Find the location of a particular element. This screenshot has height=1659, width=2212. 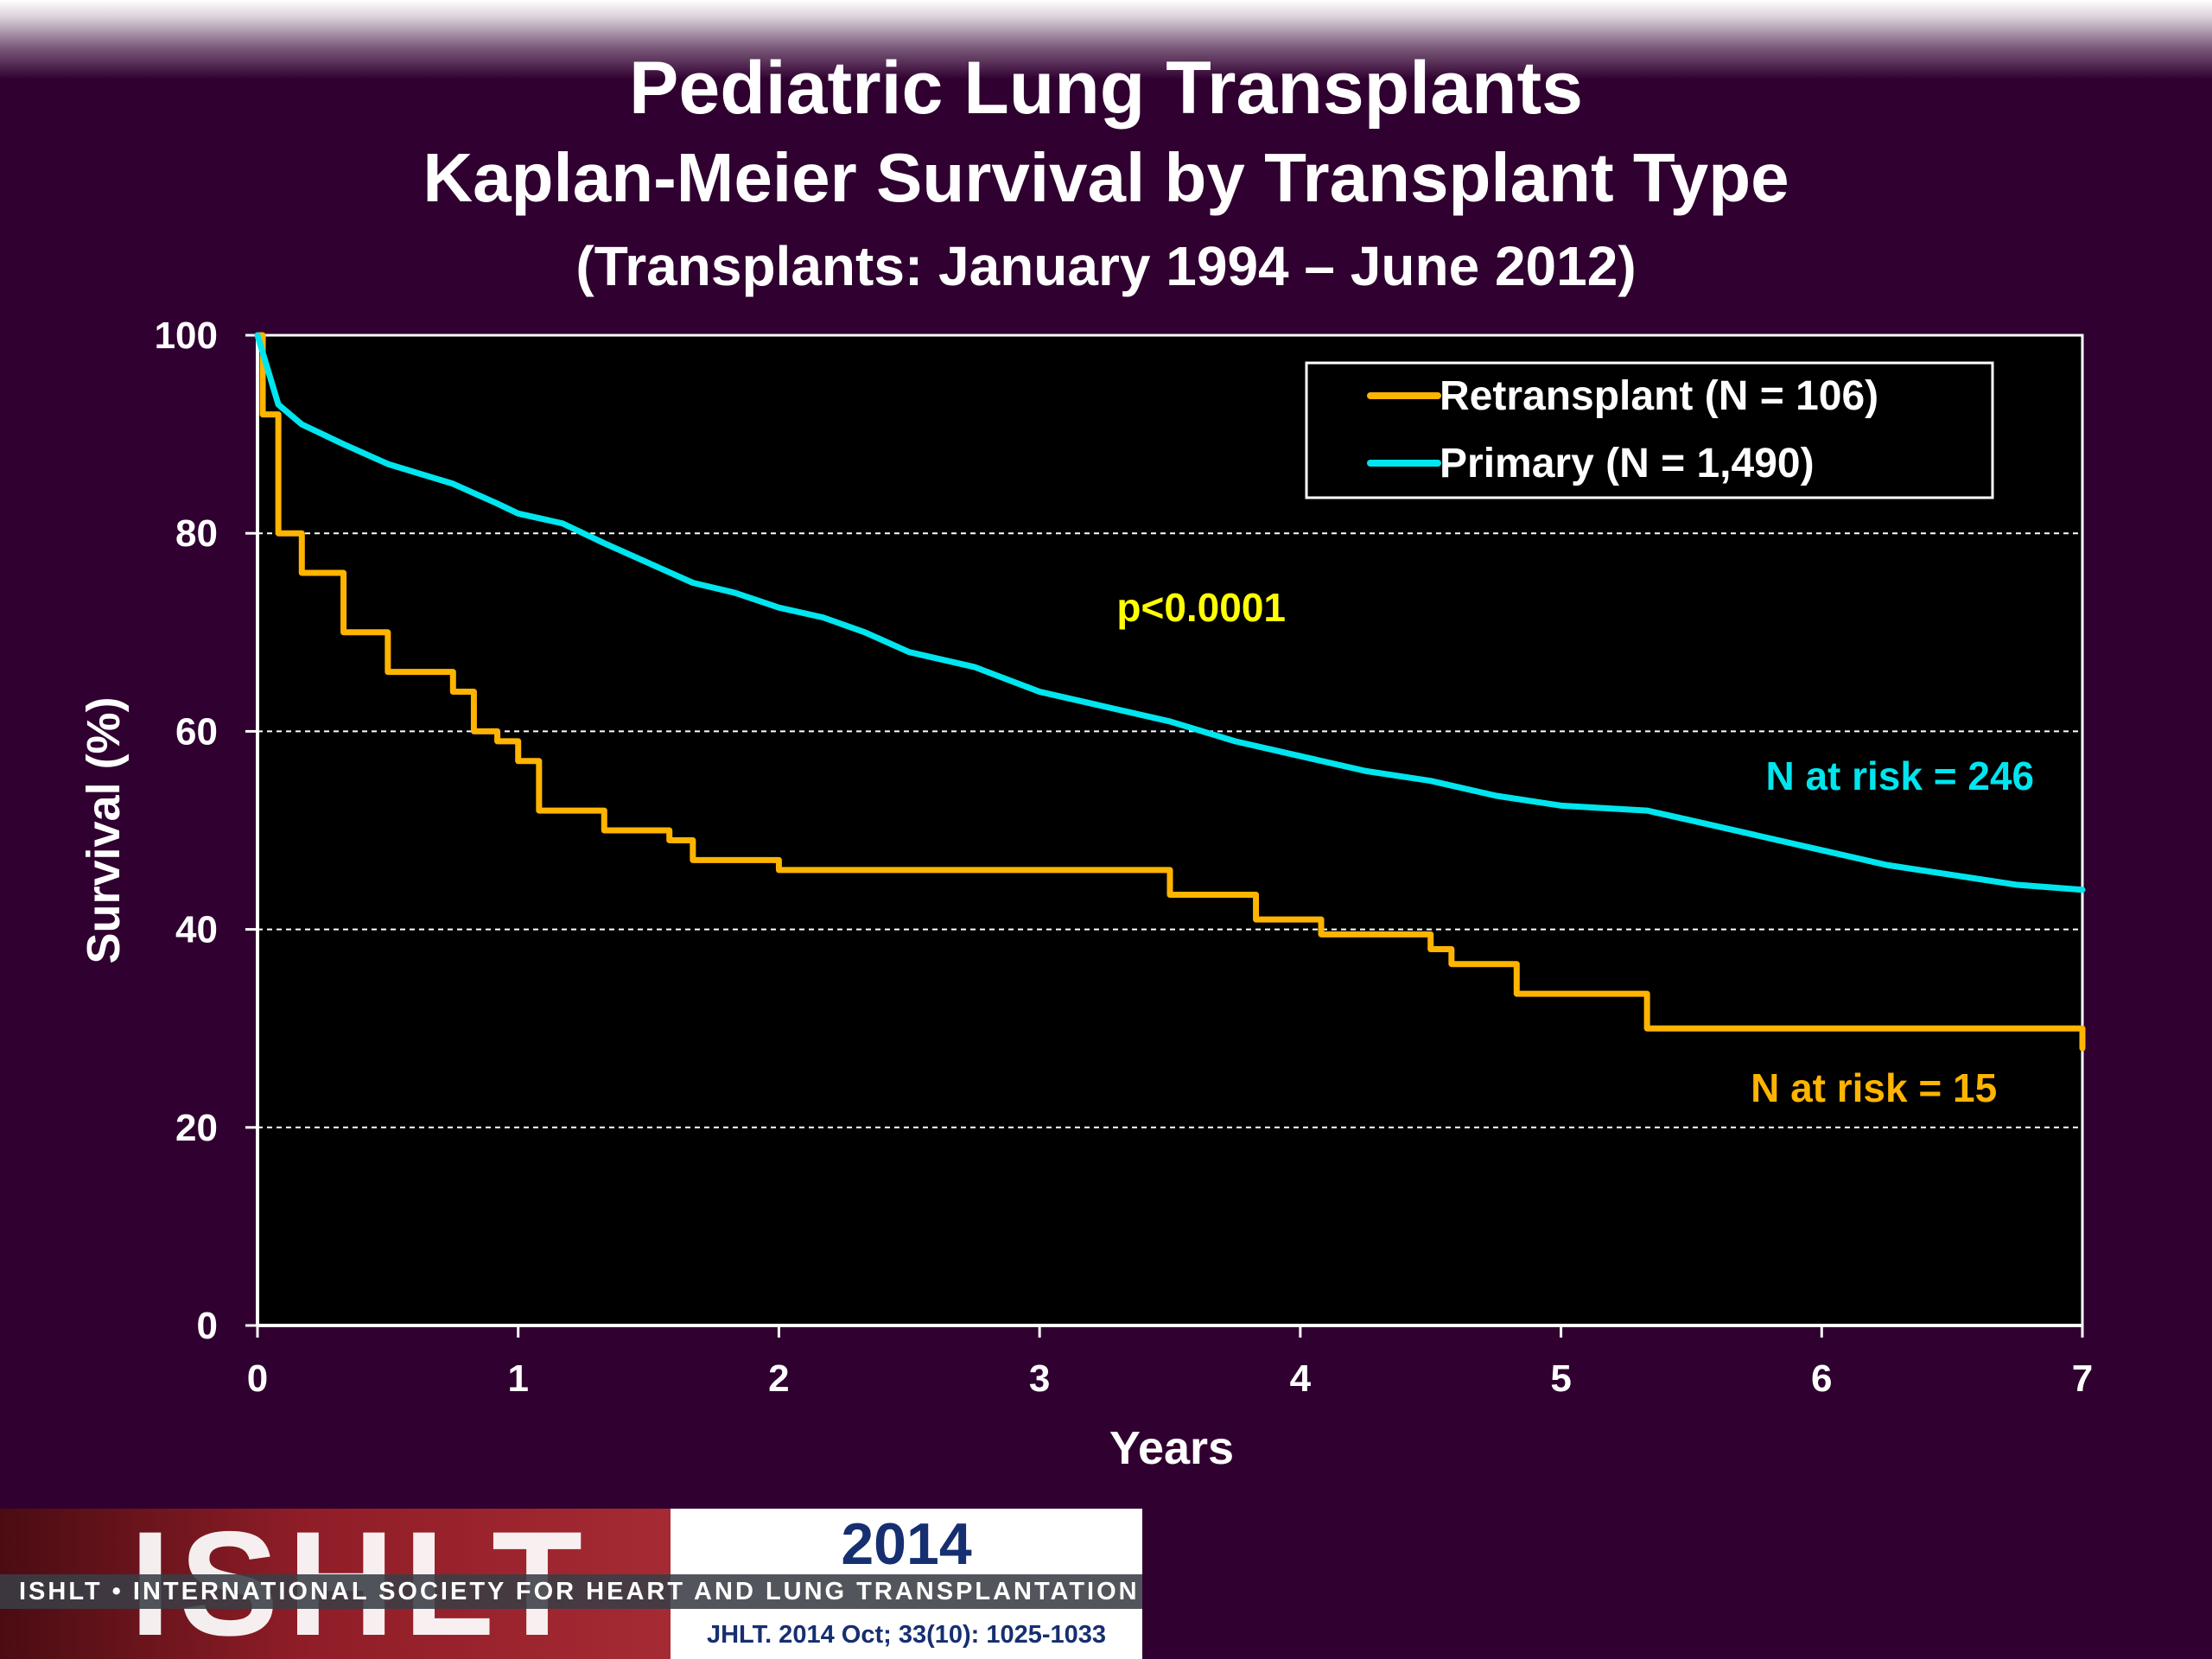

annotation-1: N at risk = 246 is located at coordinates (1900, 775).